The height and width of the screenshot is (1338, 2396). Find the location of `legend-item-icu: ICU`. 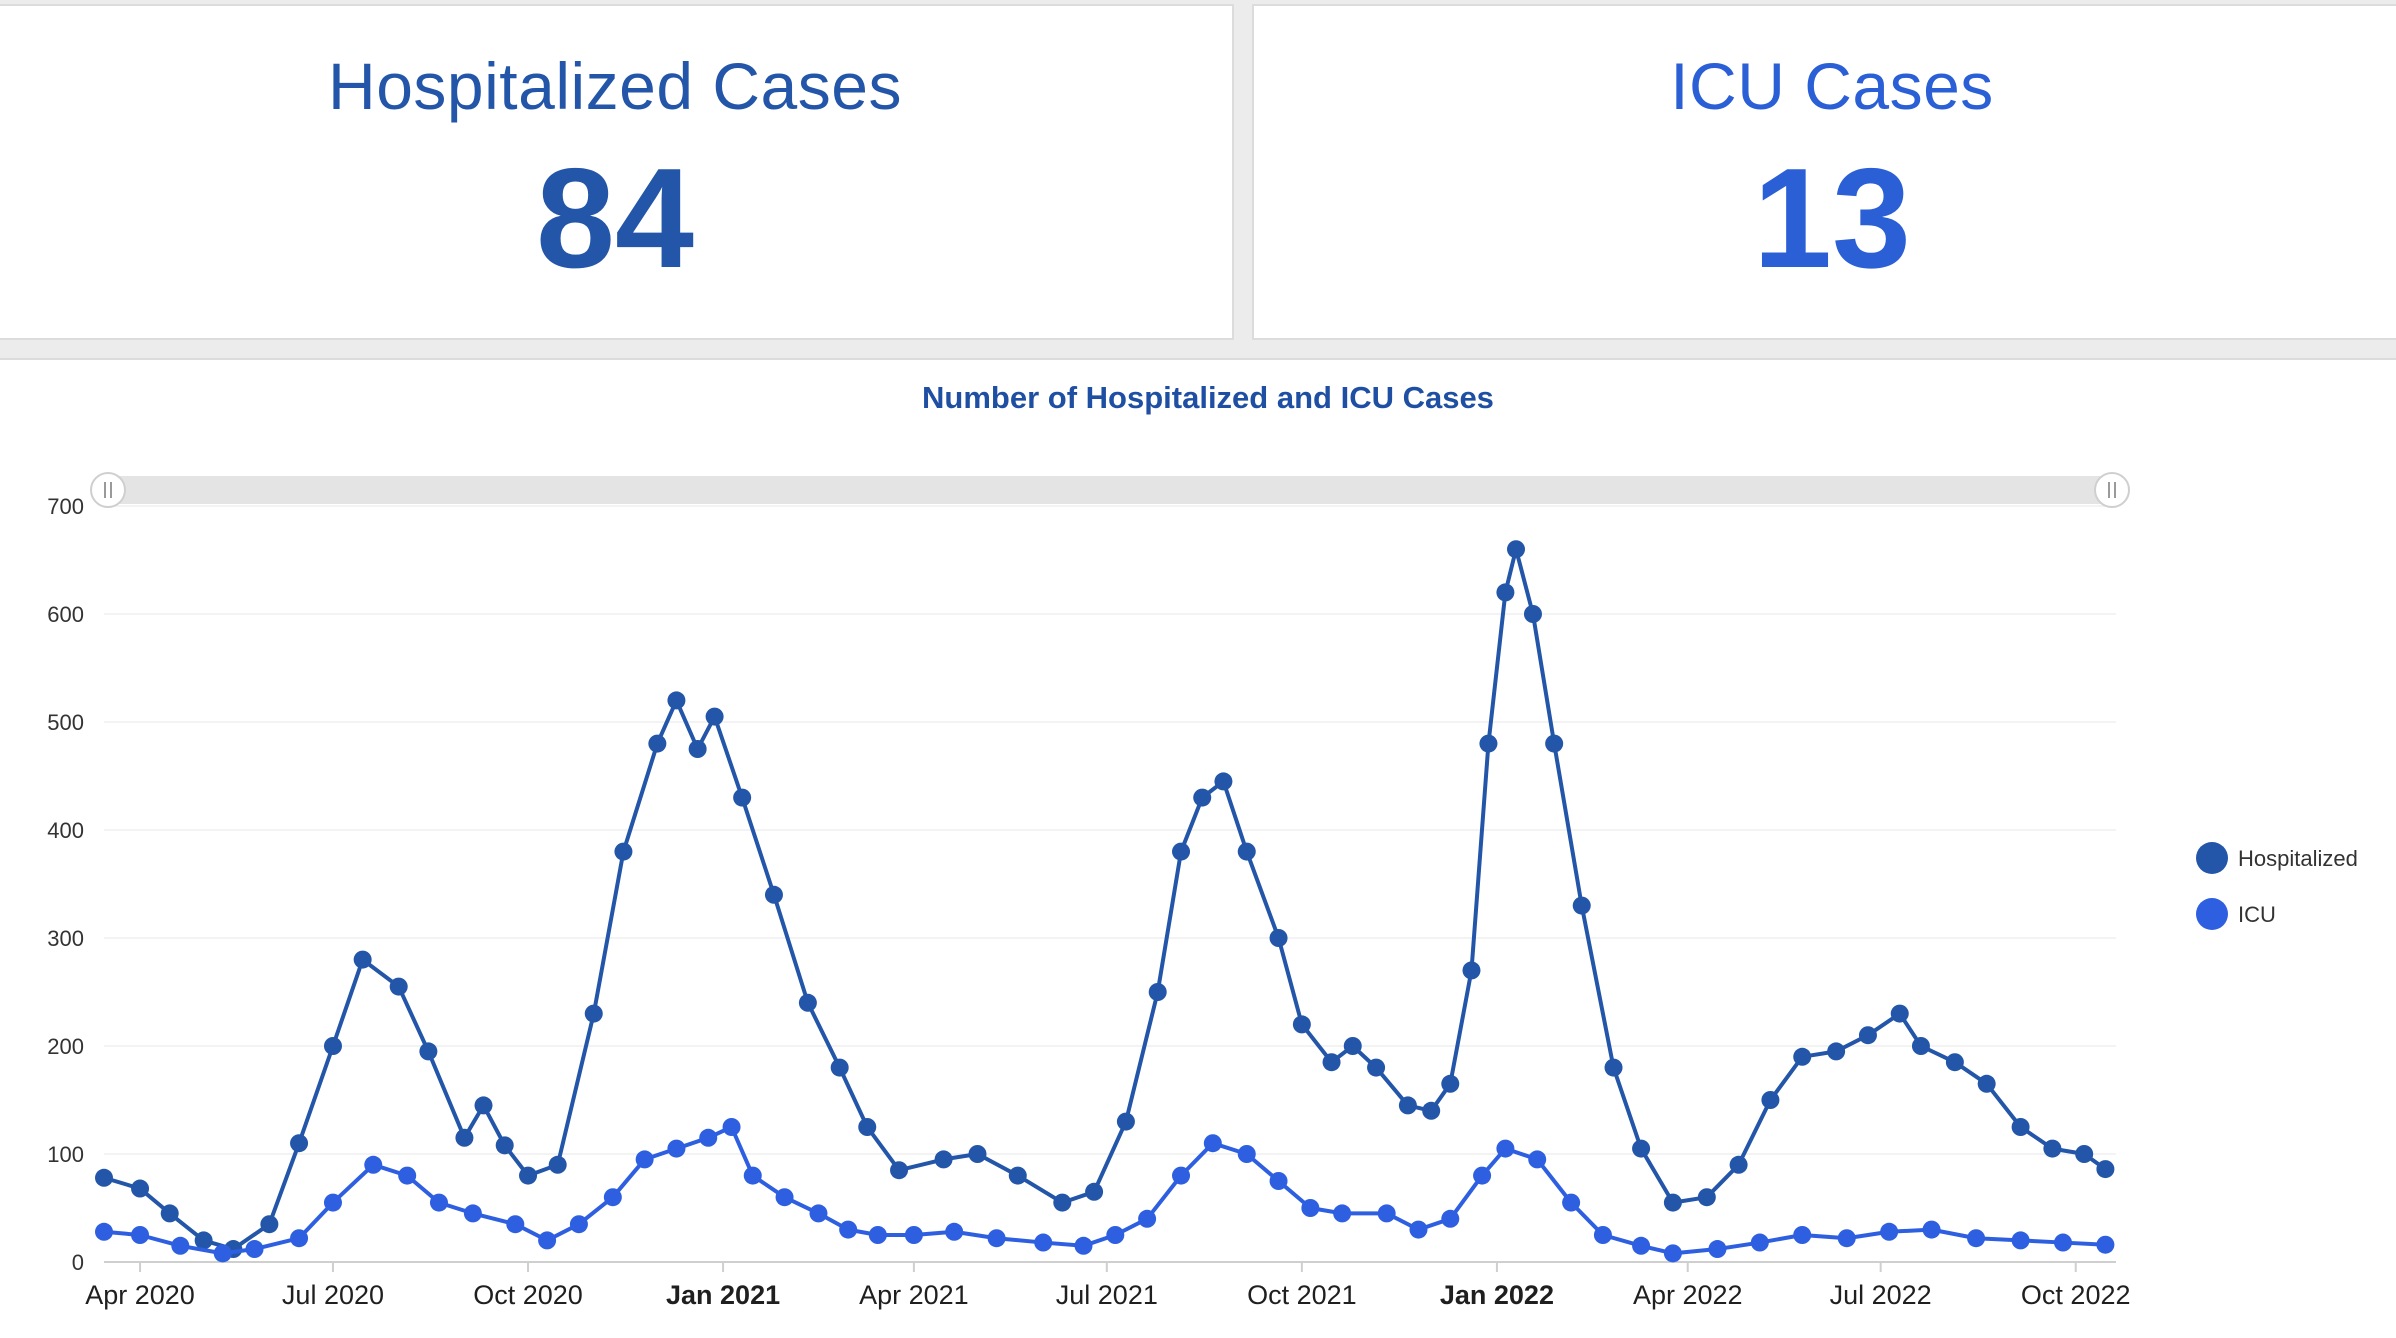

legend-item-icu: ICU is located at coordinates (2236, 914).